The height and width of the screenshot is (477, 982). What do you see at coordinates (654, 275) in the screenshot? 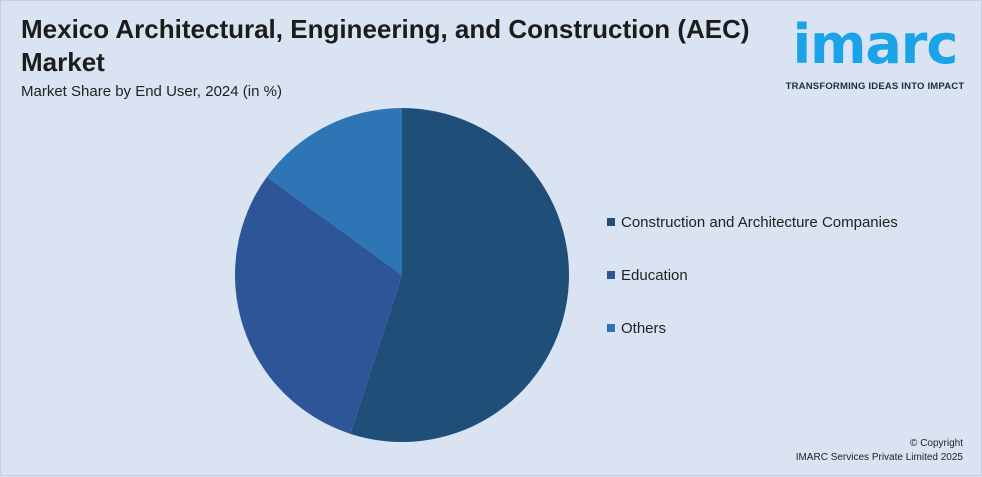
I see `legend-label-education: Education` at bounding box center [654, 275].